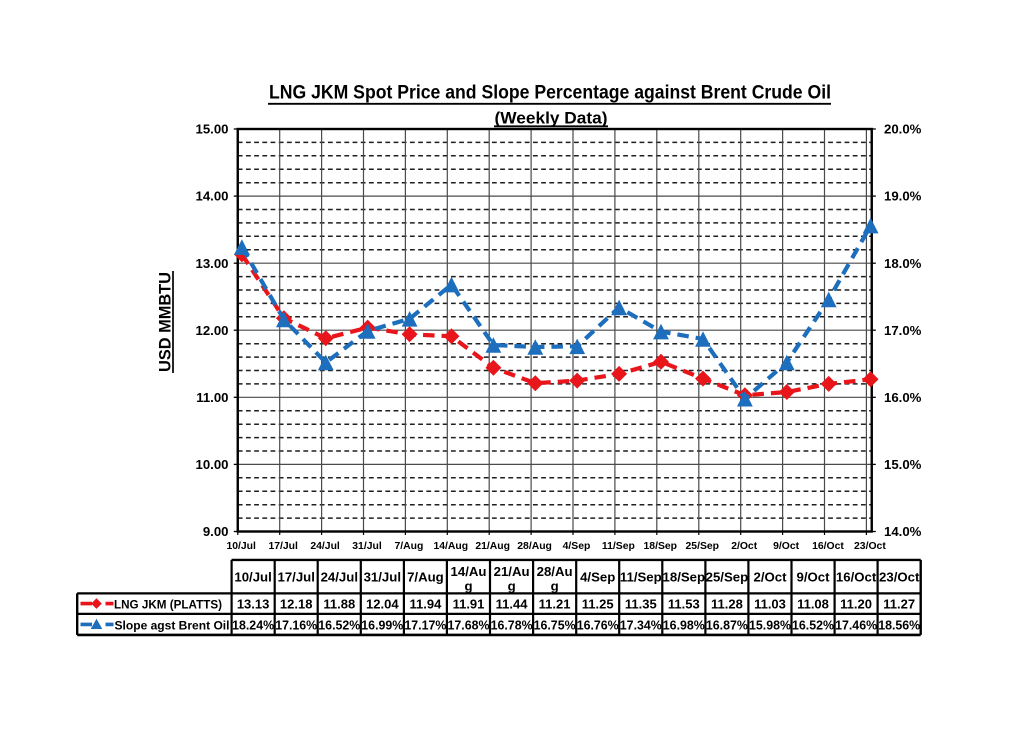 The height and width of the screenshot is (729, 1024). What do you see at coordinates (899, 603) in the screenshot?
I see `svg-text: 11.27` at bounding box center [899, 603].